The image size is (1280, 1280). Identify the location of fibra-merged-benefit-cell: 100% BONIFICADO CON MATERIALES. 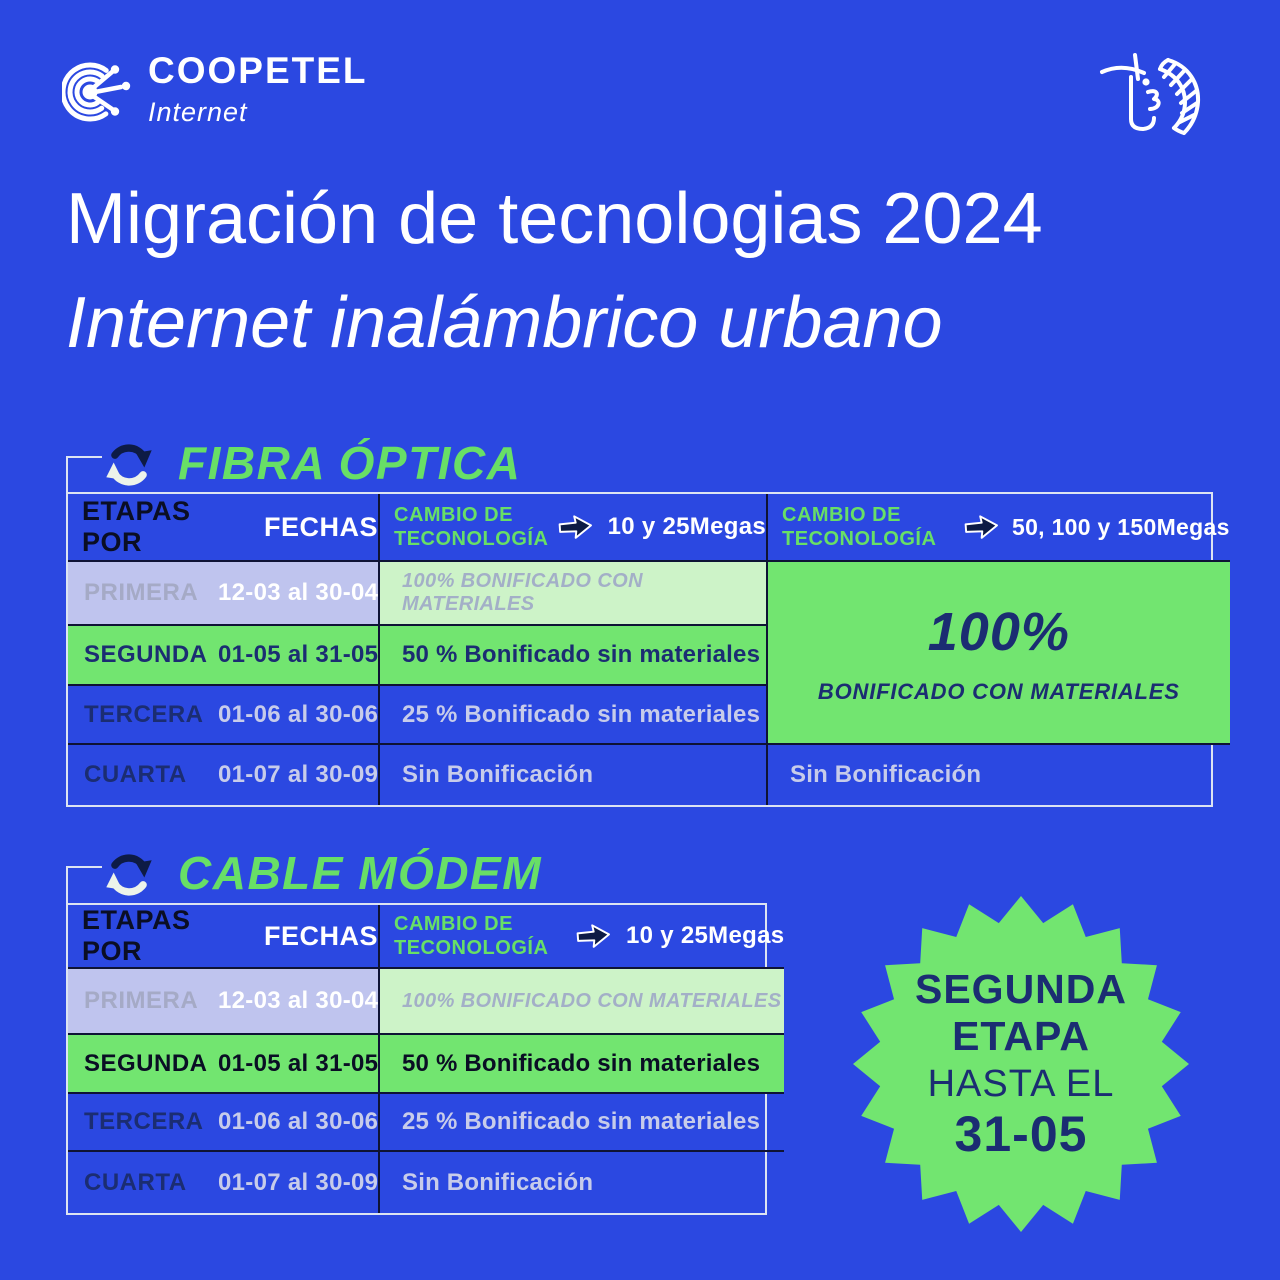
(998, 651).